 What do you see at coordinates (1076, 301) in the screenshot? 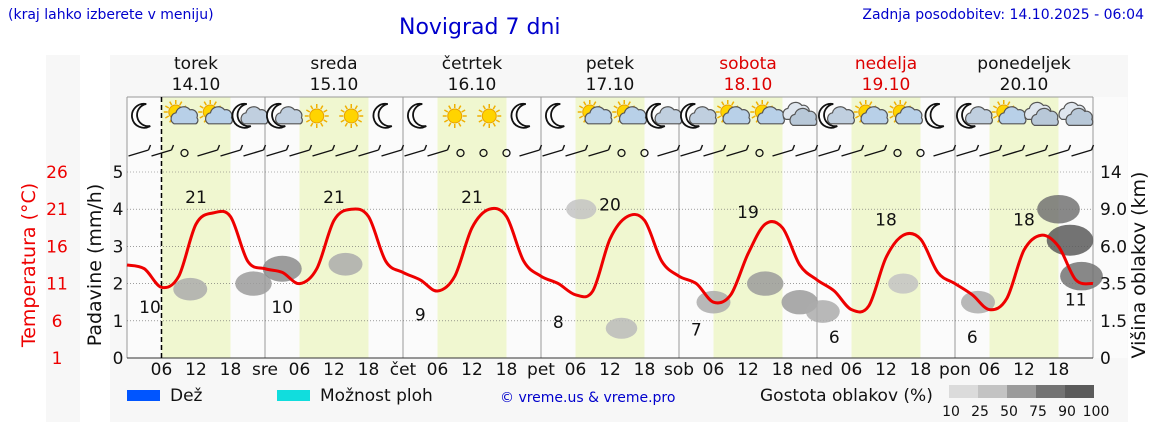
I see `temperature-label: 11` at bounding box center [1076, 301].